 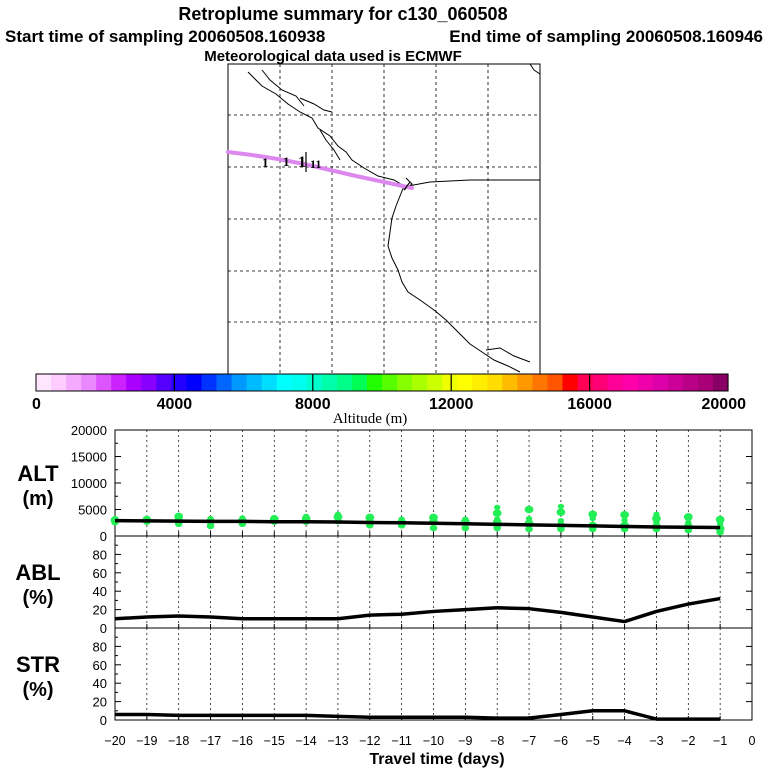 I want to click on met-data-label: Meteorological data used is ECMWF, so click(x=333, y=56).